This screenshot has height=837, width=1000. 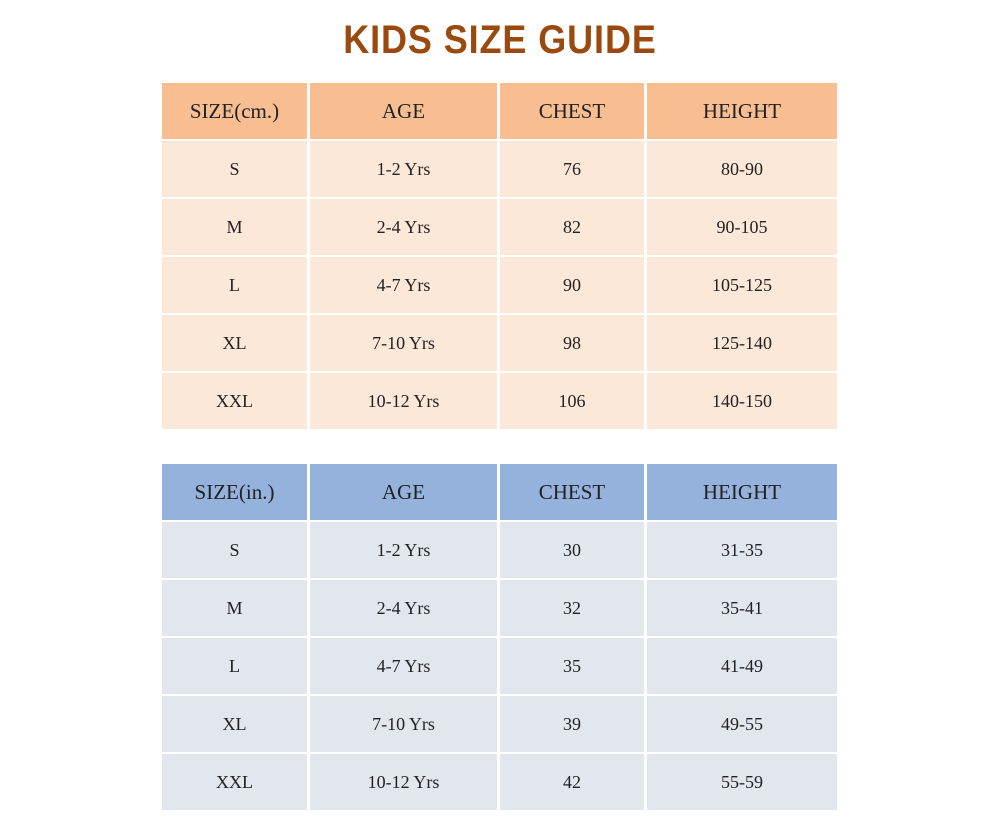 I want to click on table-cell: 82, so click(x=572, y=227).